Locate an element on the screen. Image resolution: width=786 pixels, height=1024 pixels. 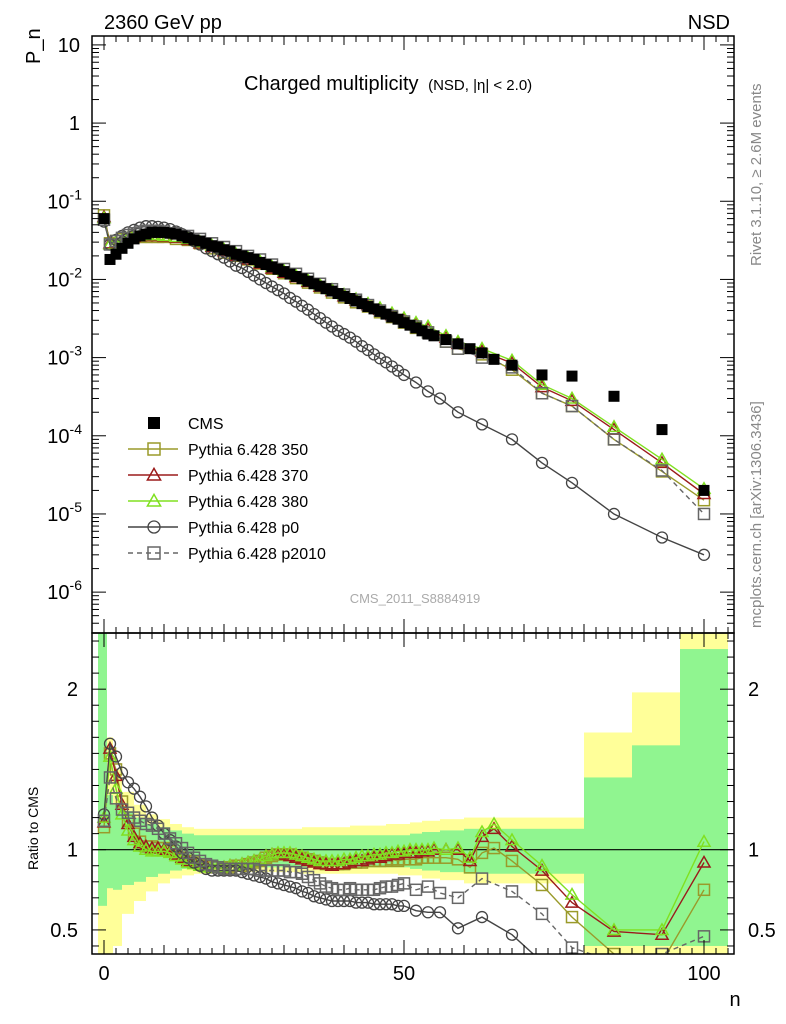
side-label-top: Rivet 3.1.10, ≥ 2.6M events is located at coordinates (756, 175).